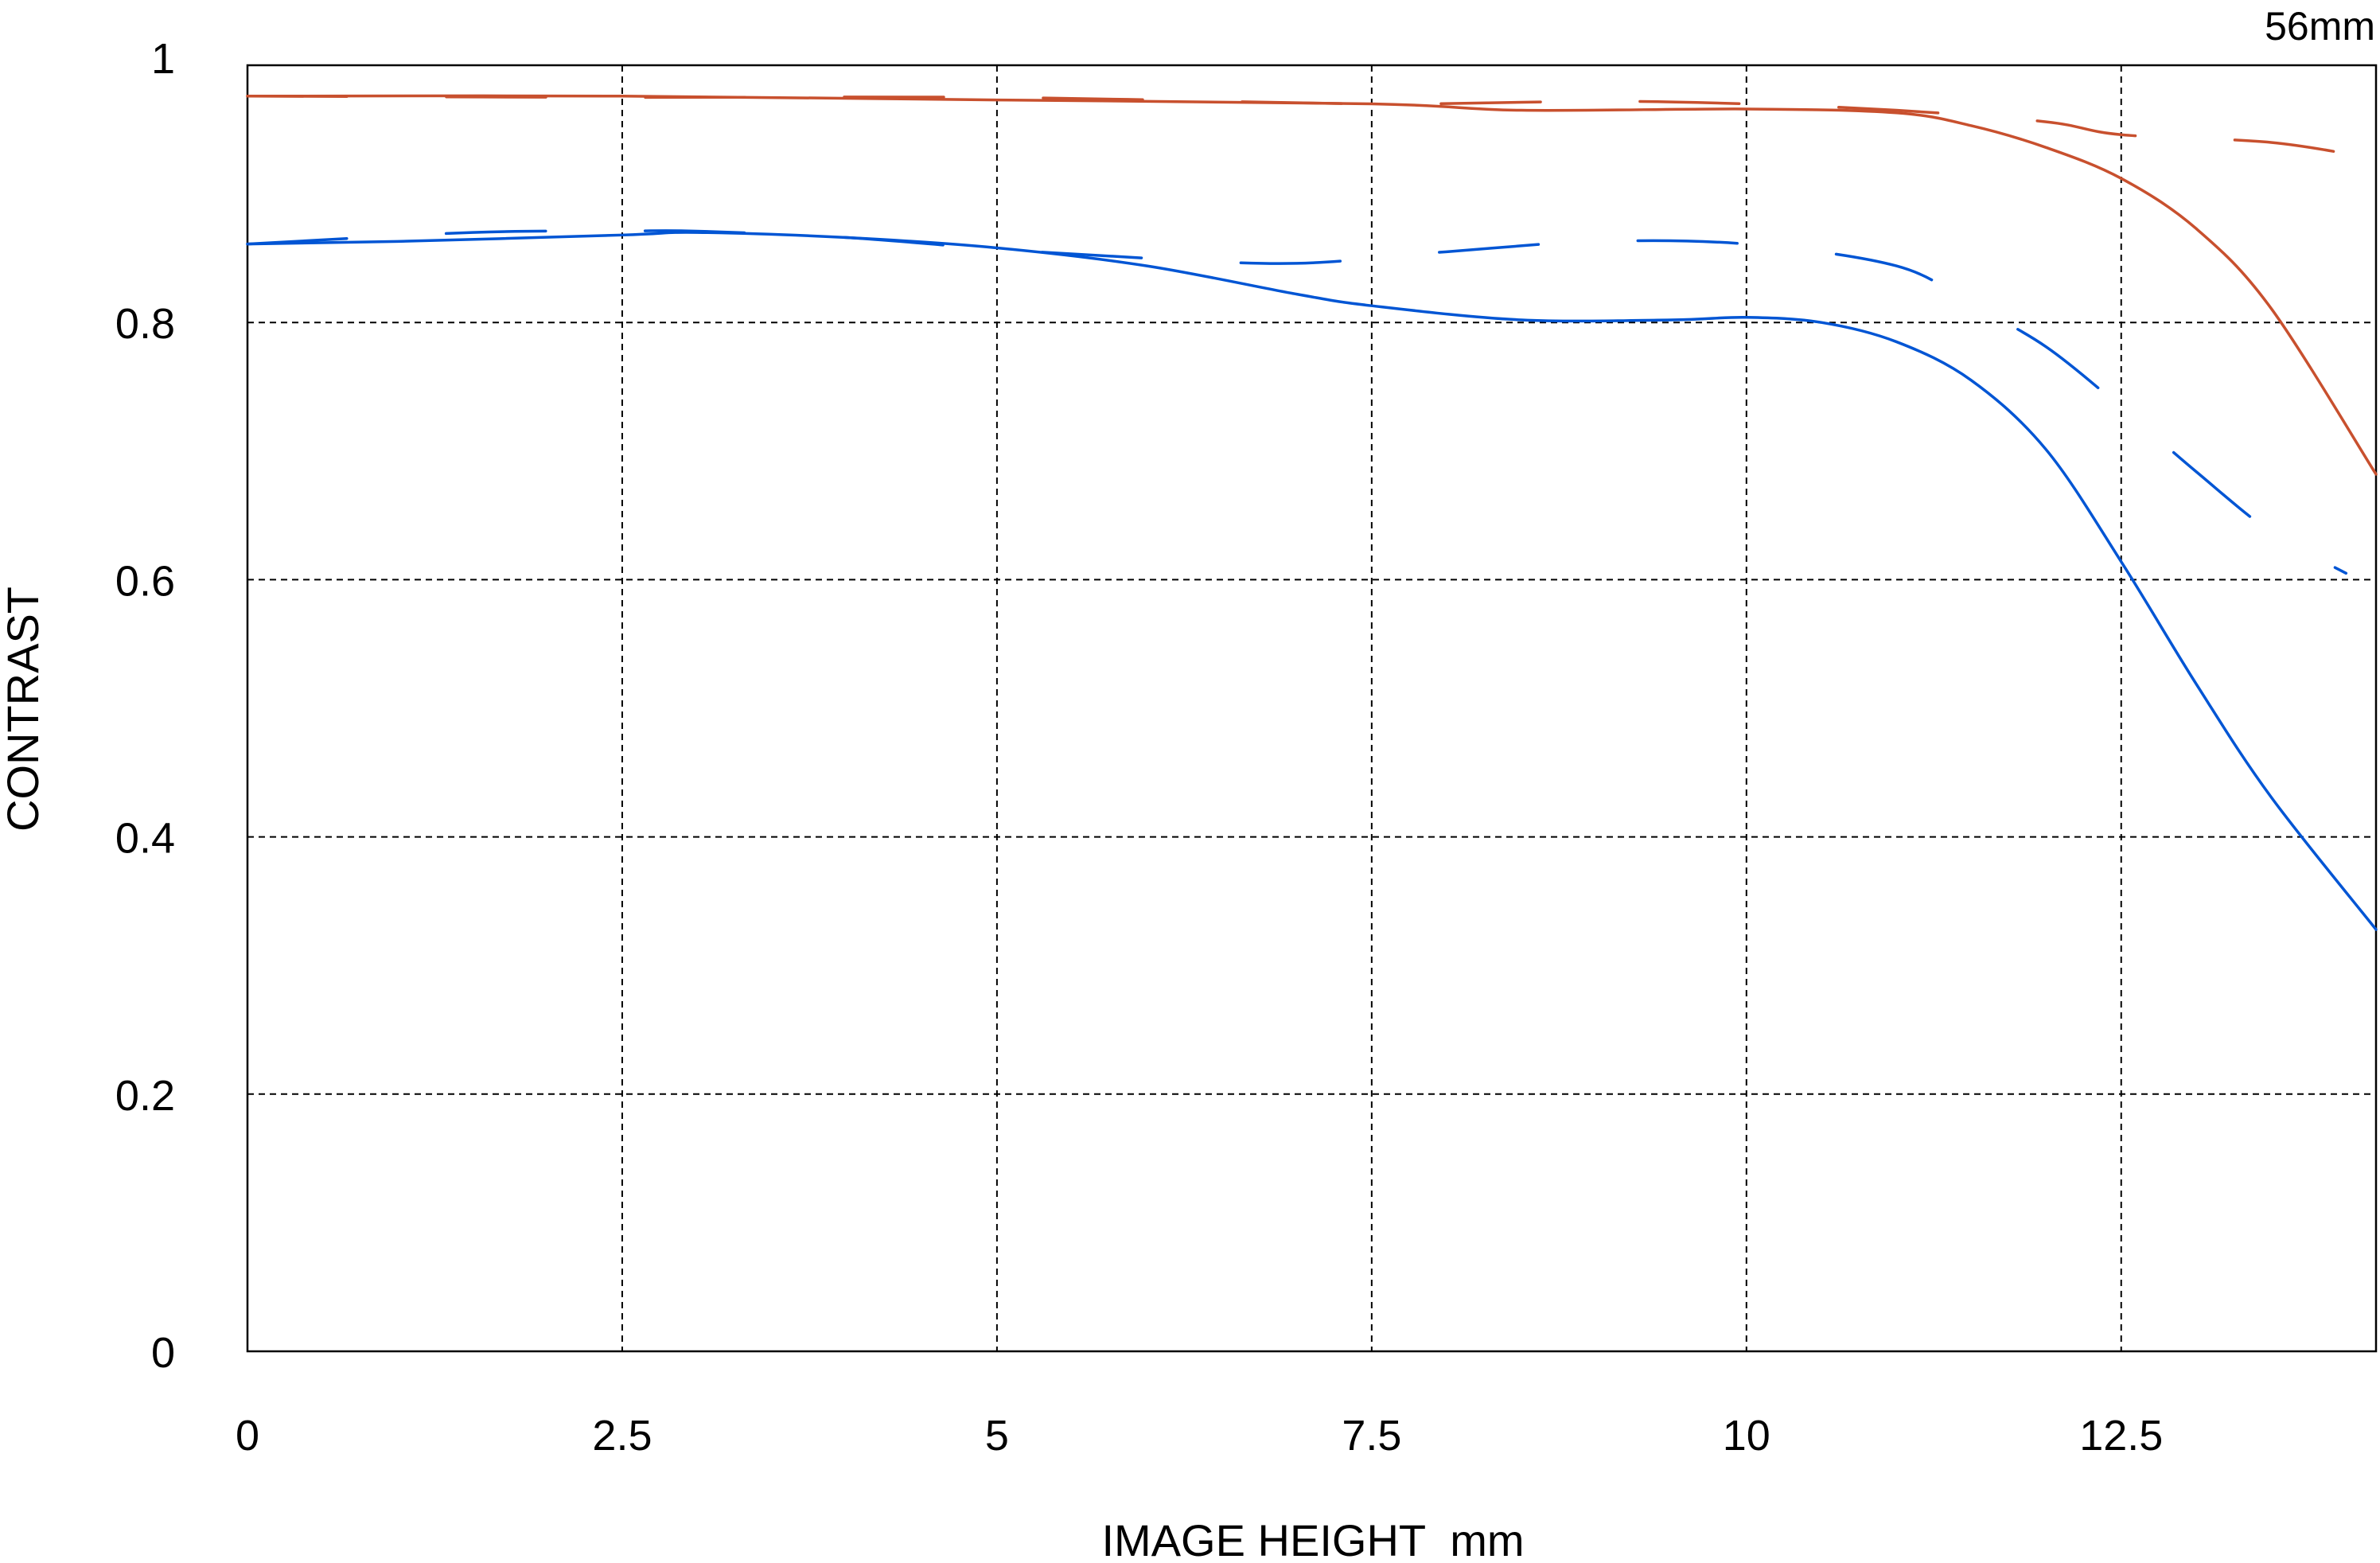 The width and height of the screenshot is (2380, 1563). What do you see at coordinates (145, 1096) in the screenshot?
I see `y-tick-label: 0.2` at bounding box center [145, 1096].